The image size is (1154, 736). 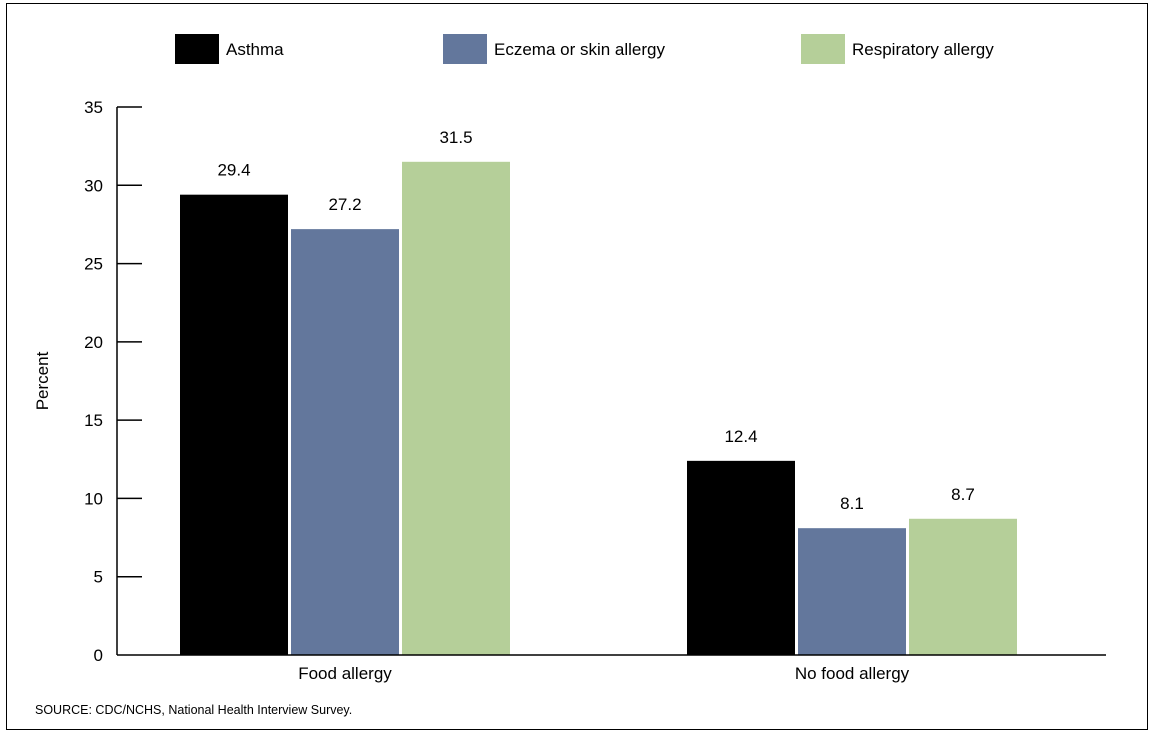 What do you see at coordinates (580, 49) in the screenshot?
I see `legend-label-eczema-or-skin-allergy: Eczema or skin allergy` at bounding box center [580, 49].